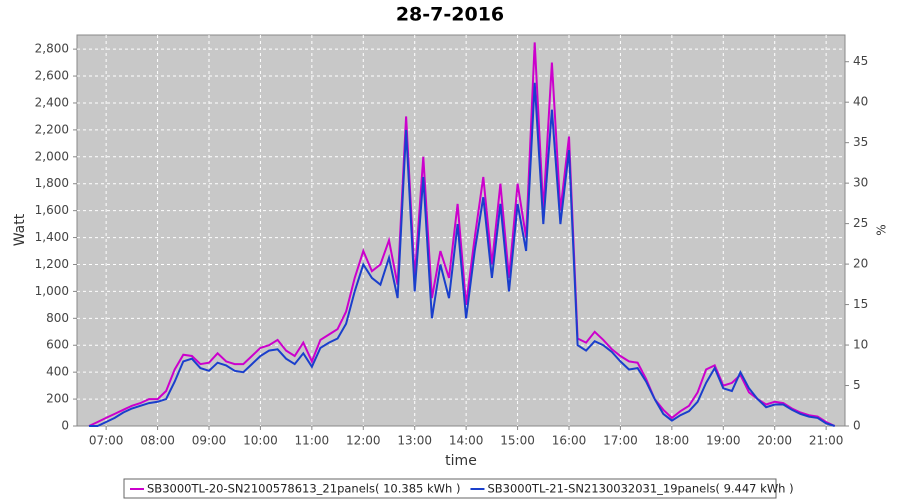 The width and height of the screenshot is (900, 504). Describe the element at coordinates (312, 441) in the screenshot. I see `x-tick-label: 11:00` at that location.